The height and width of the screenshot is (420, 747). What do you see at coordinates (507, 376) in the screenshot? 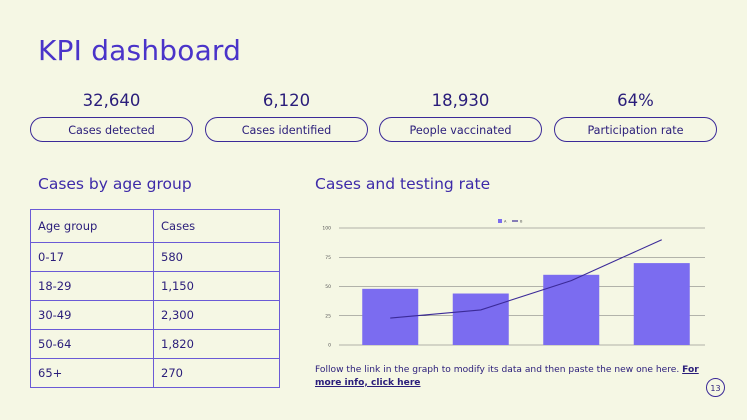
I see `more-info-link: For more info, click here` at bounding box center [507, 376].